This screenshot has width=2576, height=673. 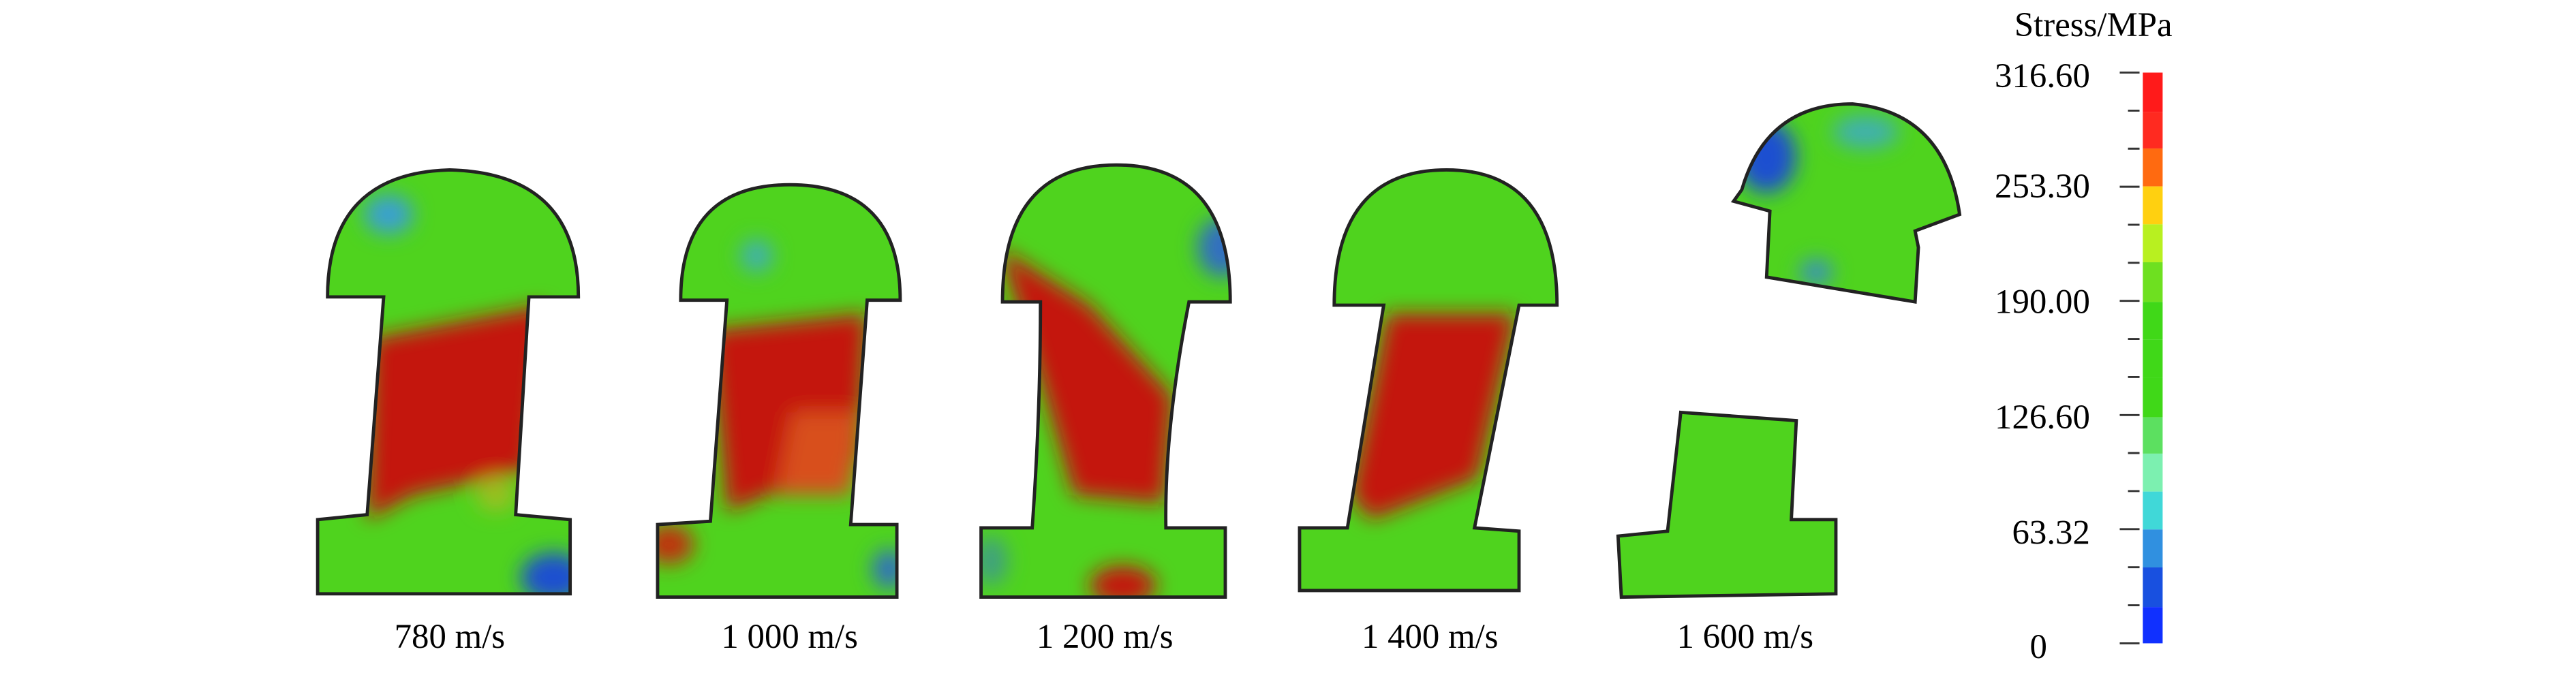 I want to click on colorbar-label: 190.00, so click(x=2042, y=302).